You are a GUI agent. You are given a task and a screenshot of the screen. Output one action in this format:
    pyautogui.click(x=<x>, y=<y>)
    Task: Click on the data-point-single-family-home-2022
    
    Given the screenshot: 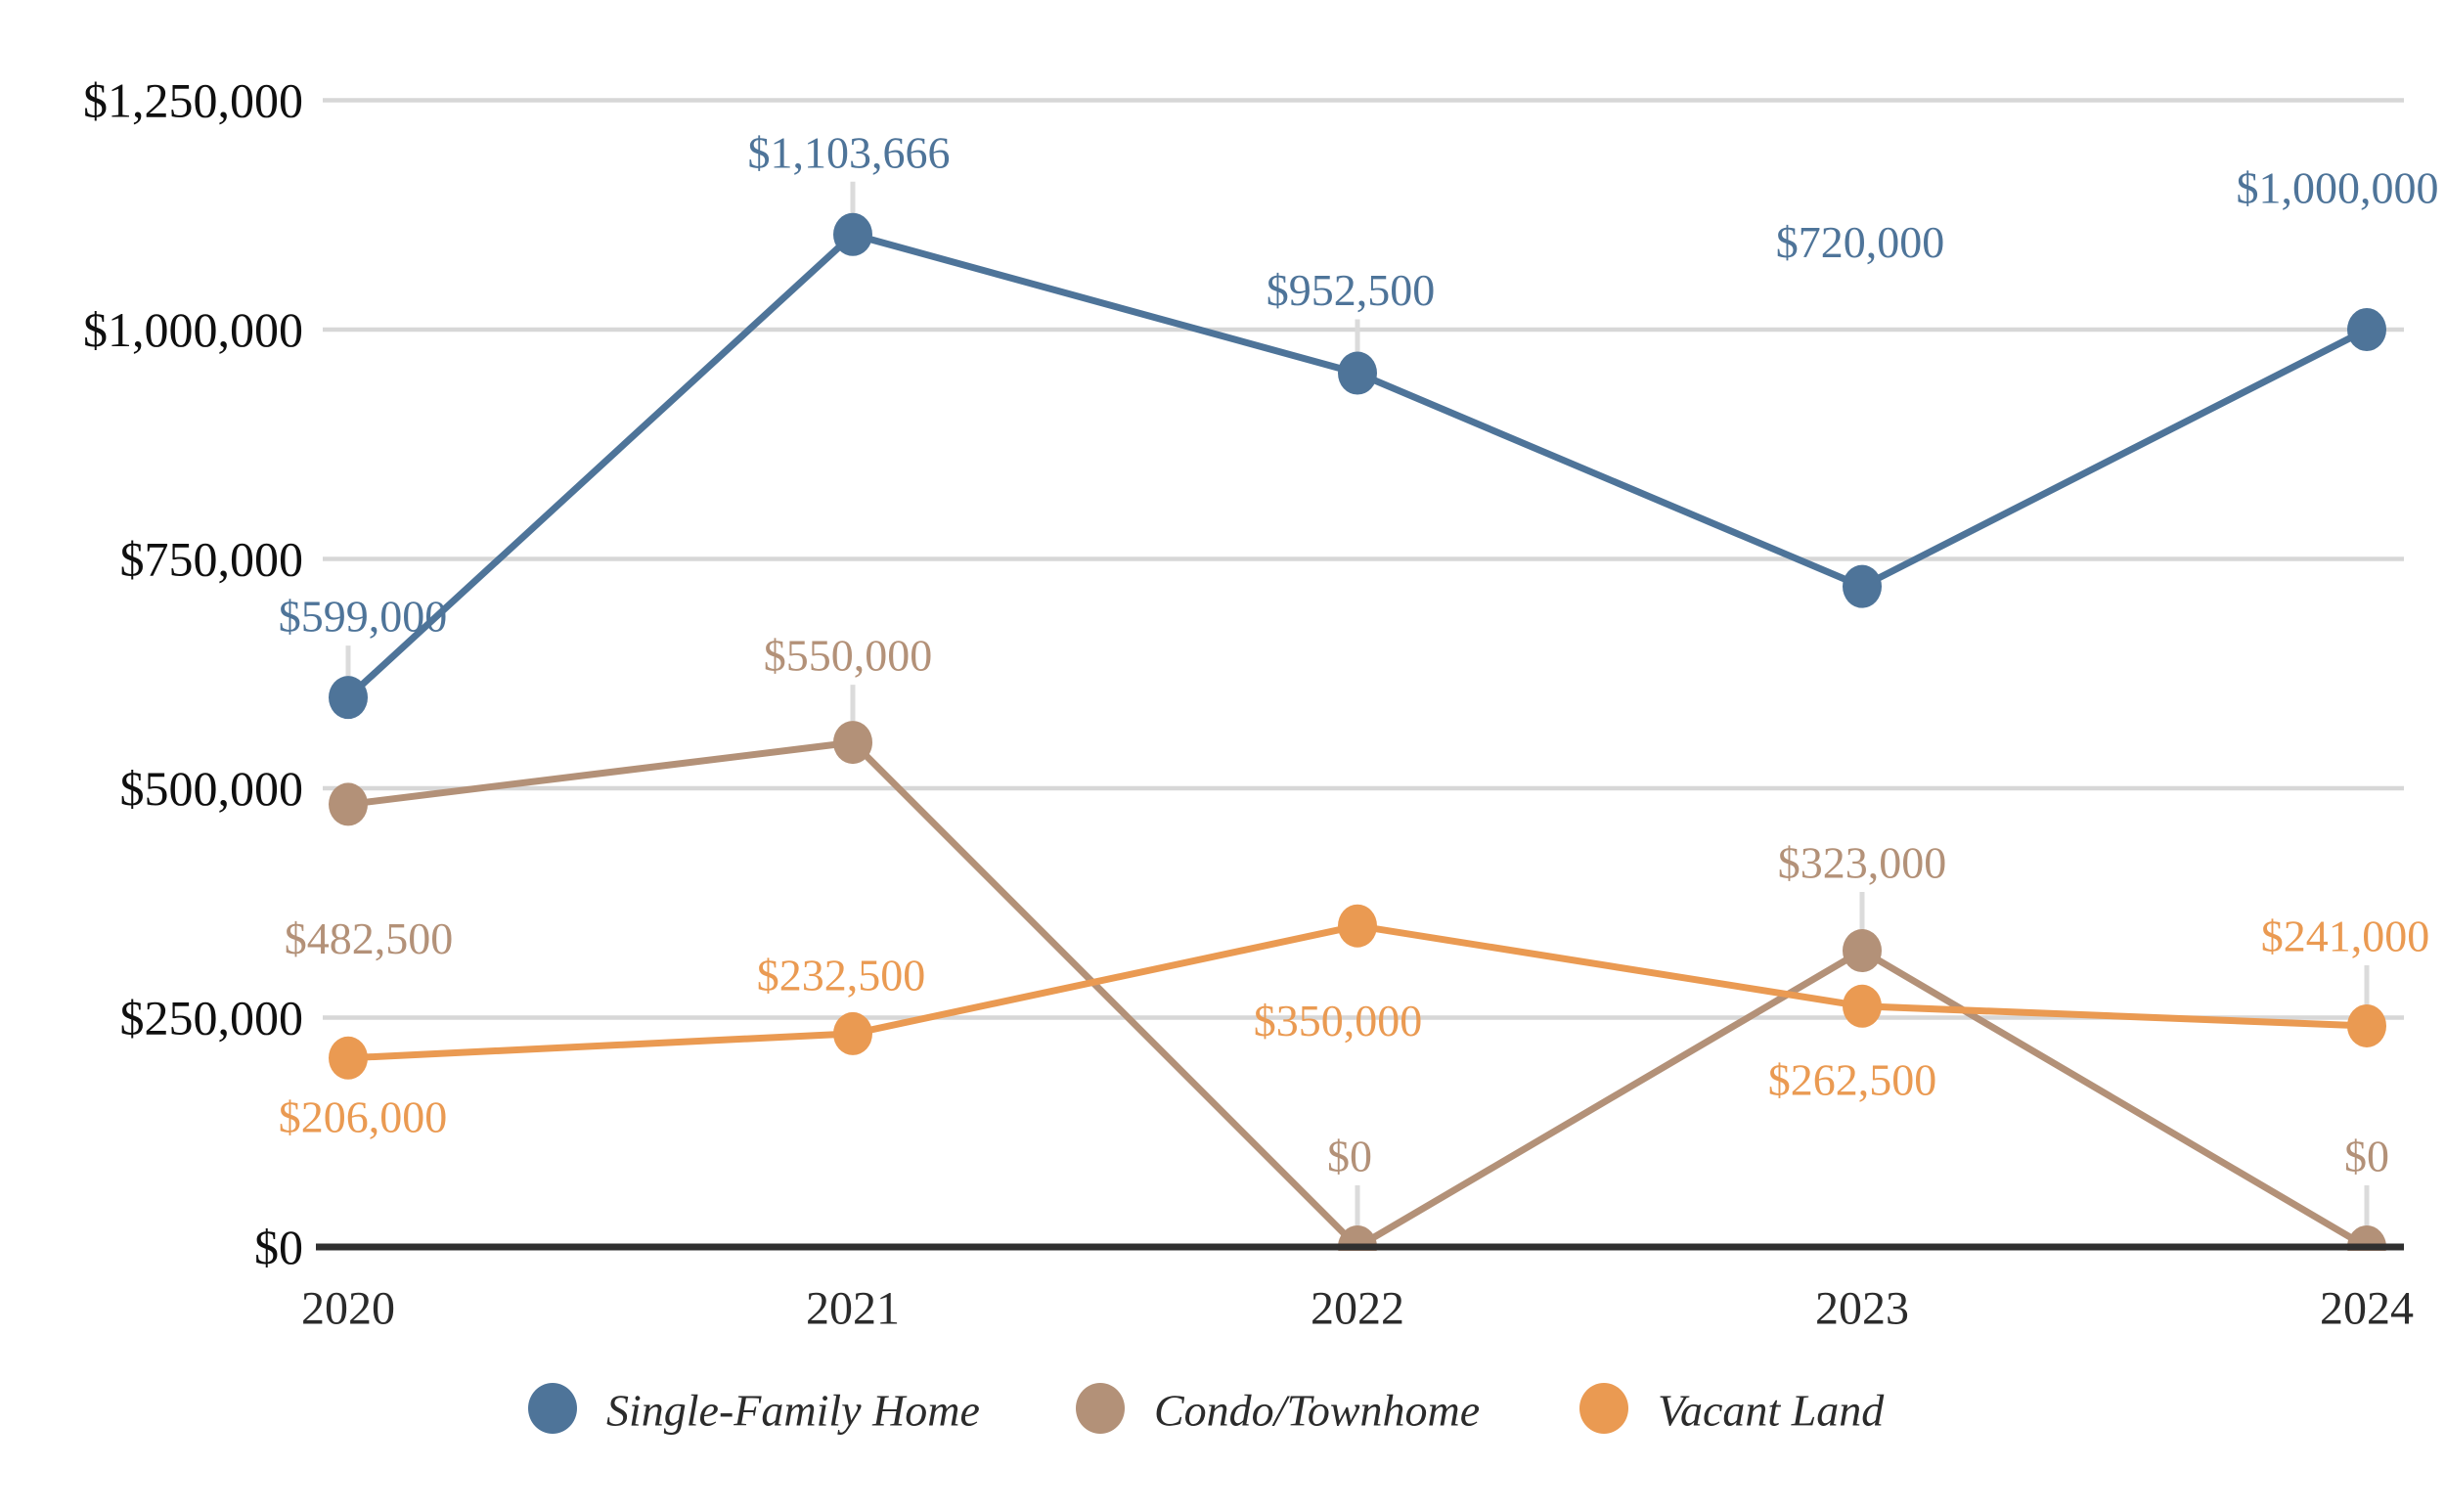 What is the action you would take?
    pyautogui.click(x=1357, y=373)
    